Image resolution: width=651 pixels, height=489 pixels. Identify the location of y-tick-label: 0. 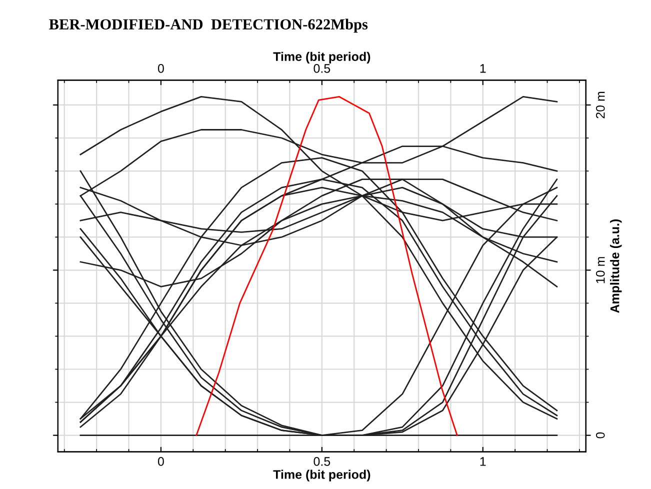
(600, 435).